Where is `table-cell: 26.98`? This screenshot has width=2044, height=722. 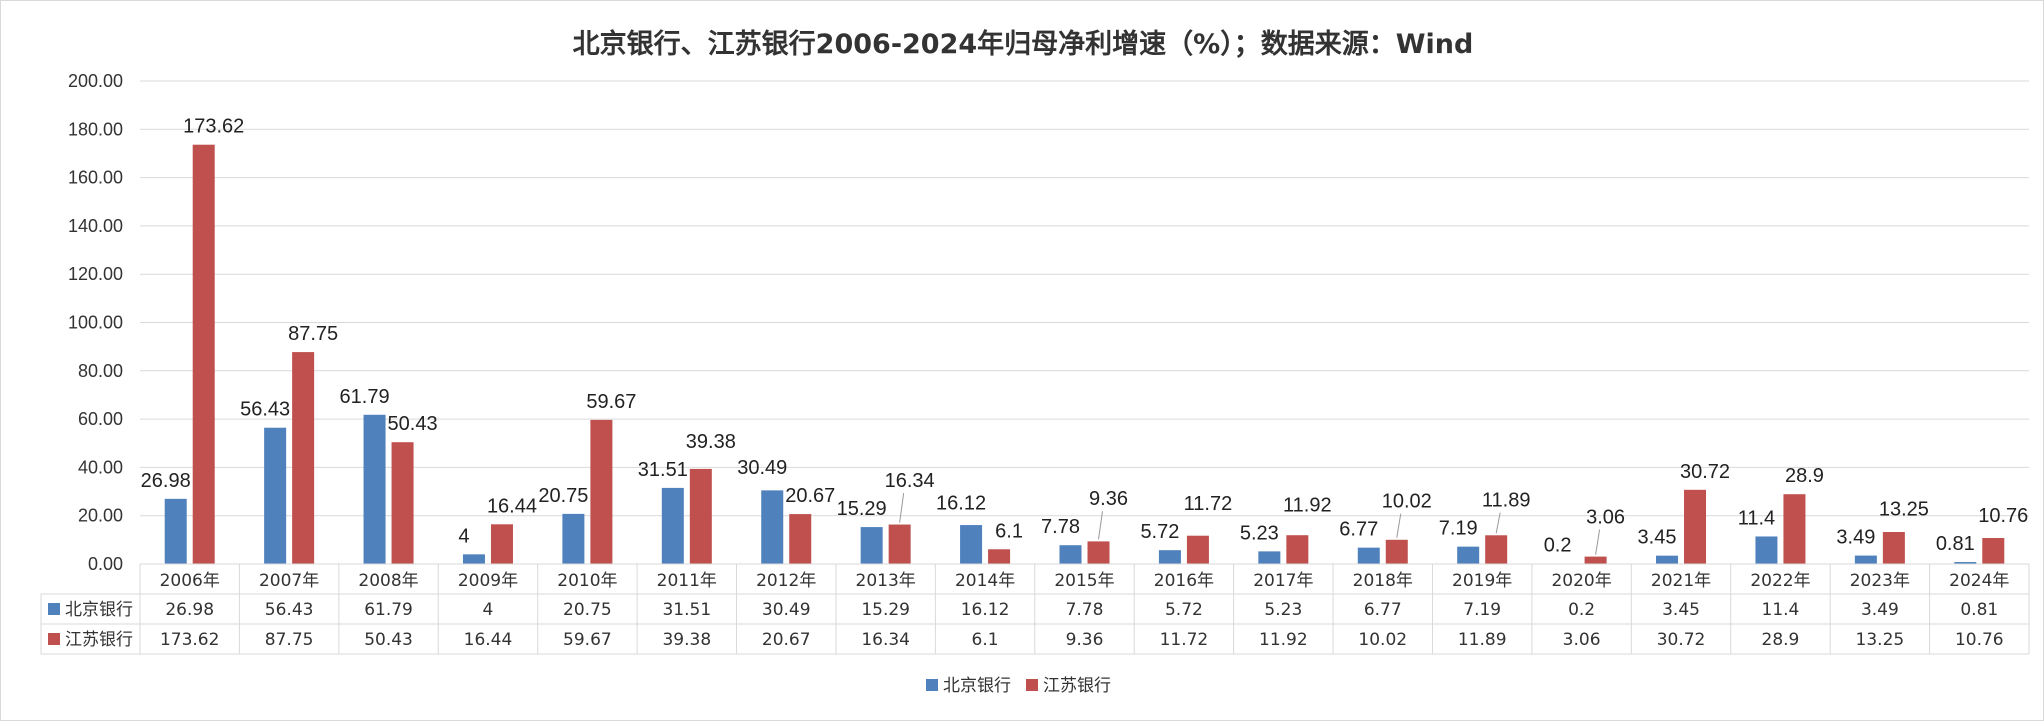 table-cell: 26.98 is located at coordinates (189, 610).